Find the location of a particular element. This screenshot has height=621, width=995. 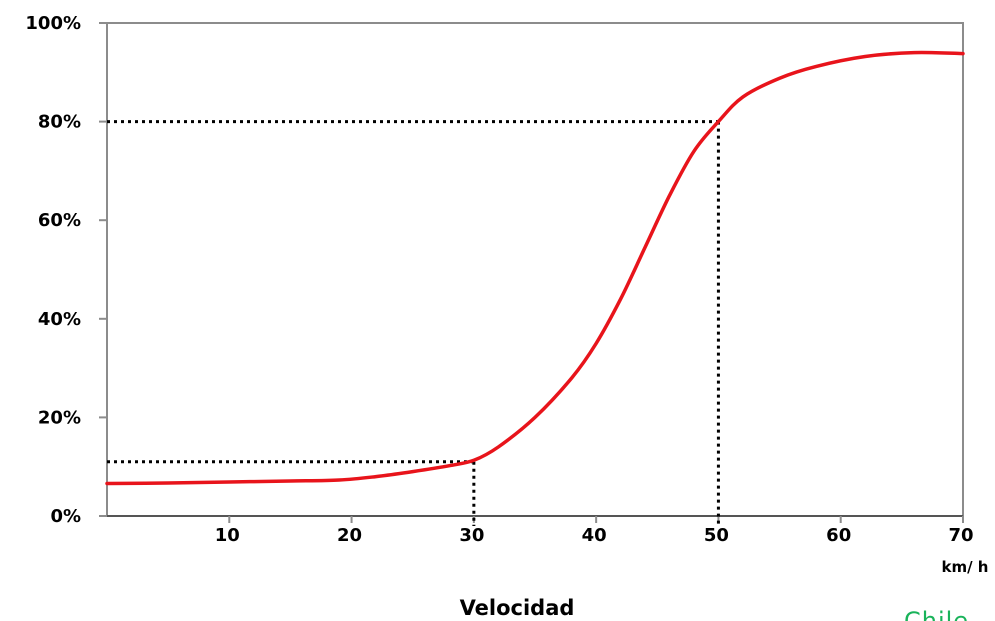

y-tick-label: 80% is located at coordinates (59, 122).